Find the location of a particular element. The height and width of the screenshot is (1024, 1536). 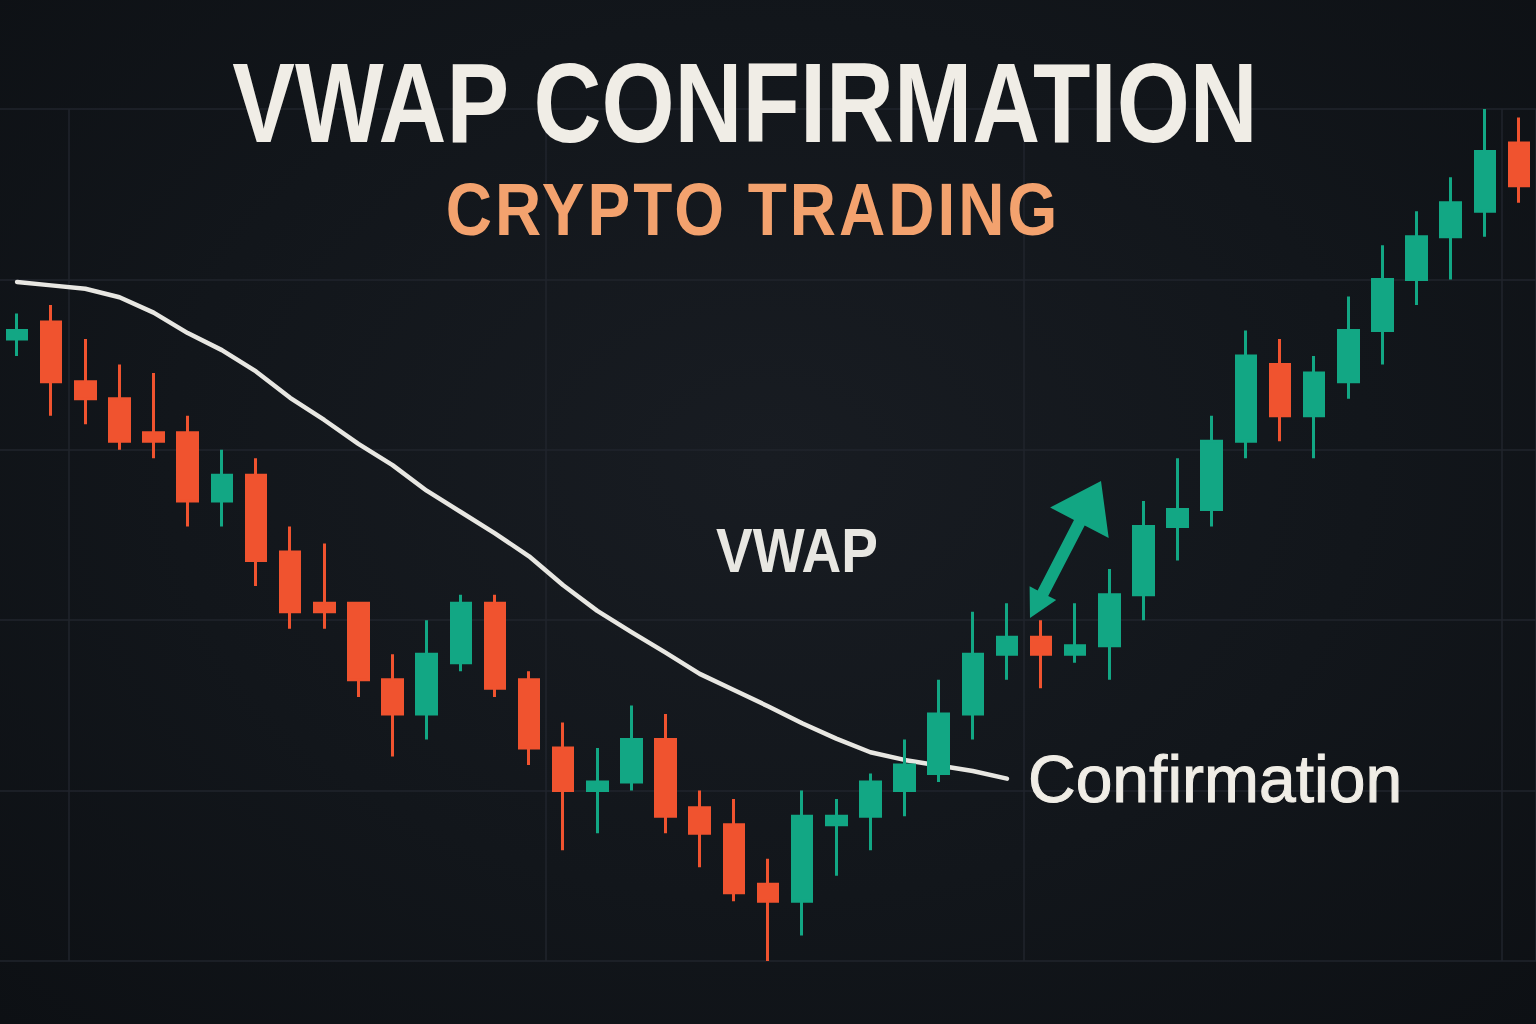

annotation: Confirmation is located at coordinates (1215, 779).